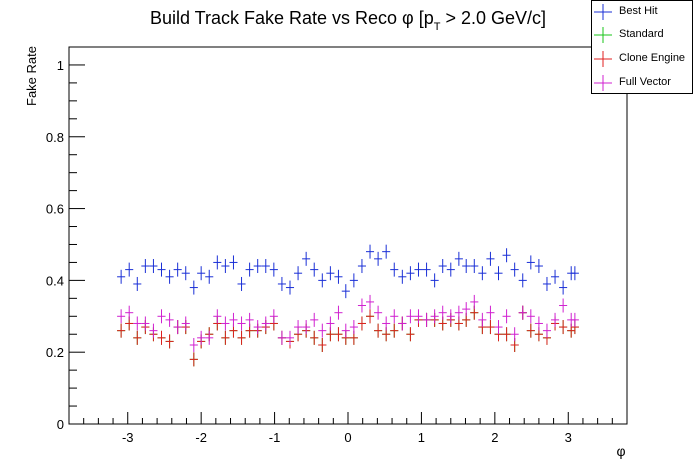 The image size is (696, 472). I want to click on x-tick-label: -1, so click(275, 437).